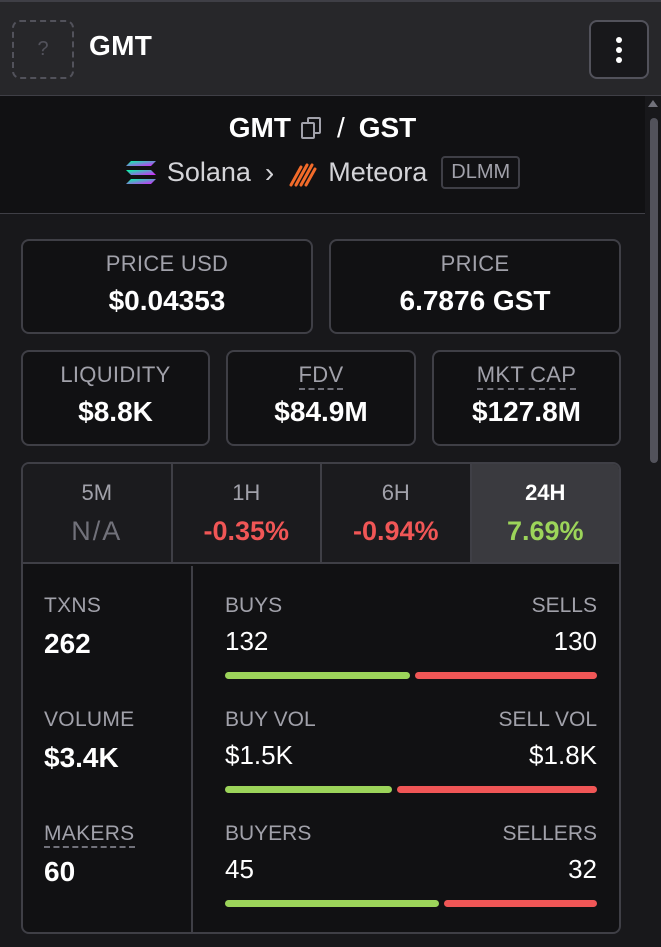 The image size is (661, 947). What do you see at coordinates (475, 263) in the screenshot?
I see `price-quote-label: PRICE` at bounding box center [475, 263].